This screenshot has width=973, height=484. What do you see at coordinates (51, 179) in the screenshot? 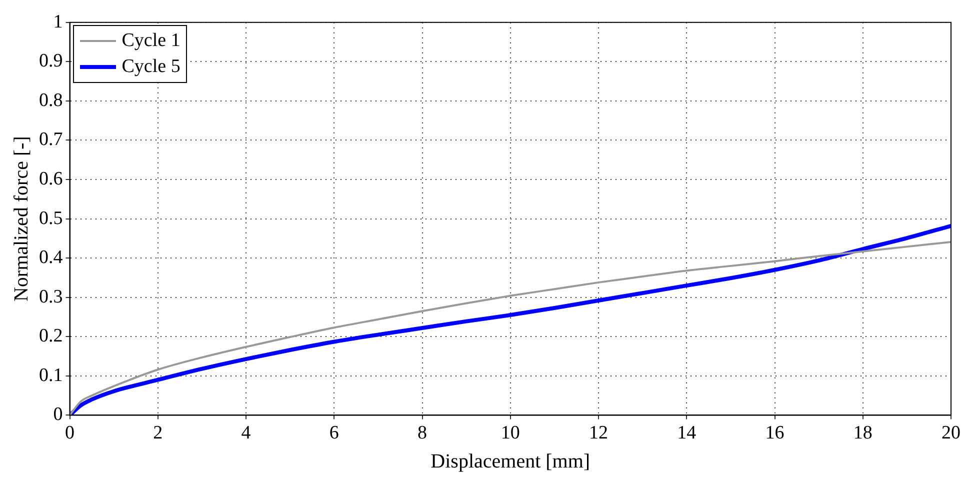
I see `y-tick-label: 0.6` at bounding box center [51, 179].